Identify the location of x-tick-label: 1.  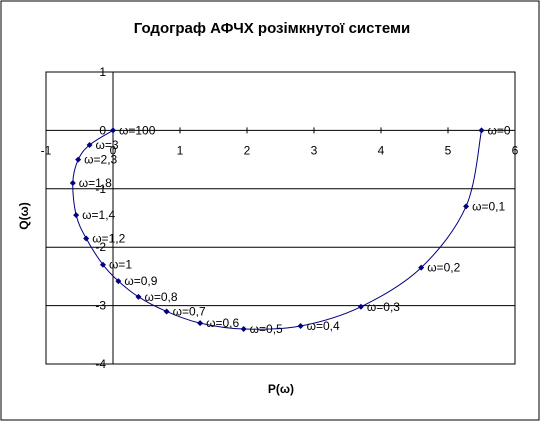
(180, 150).